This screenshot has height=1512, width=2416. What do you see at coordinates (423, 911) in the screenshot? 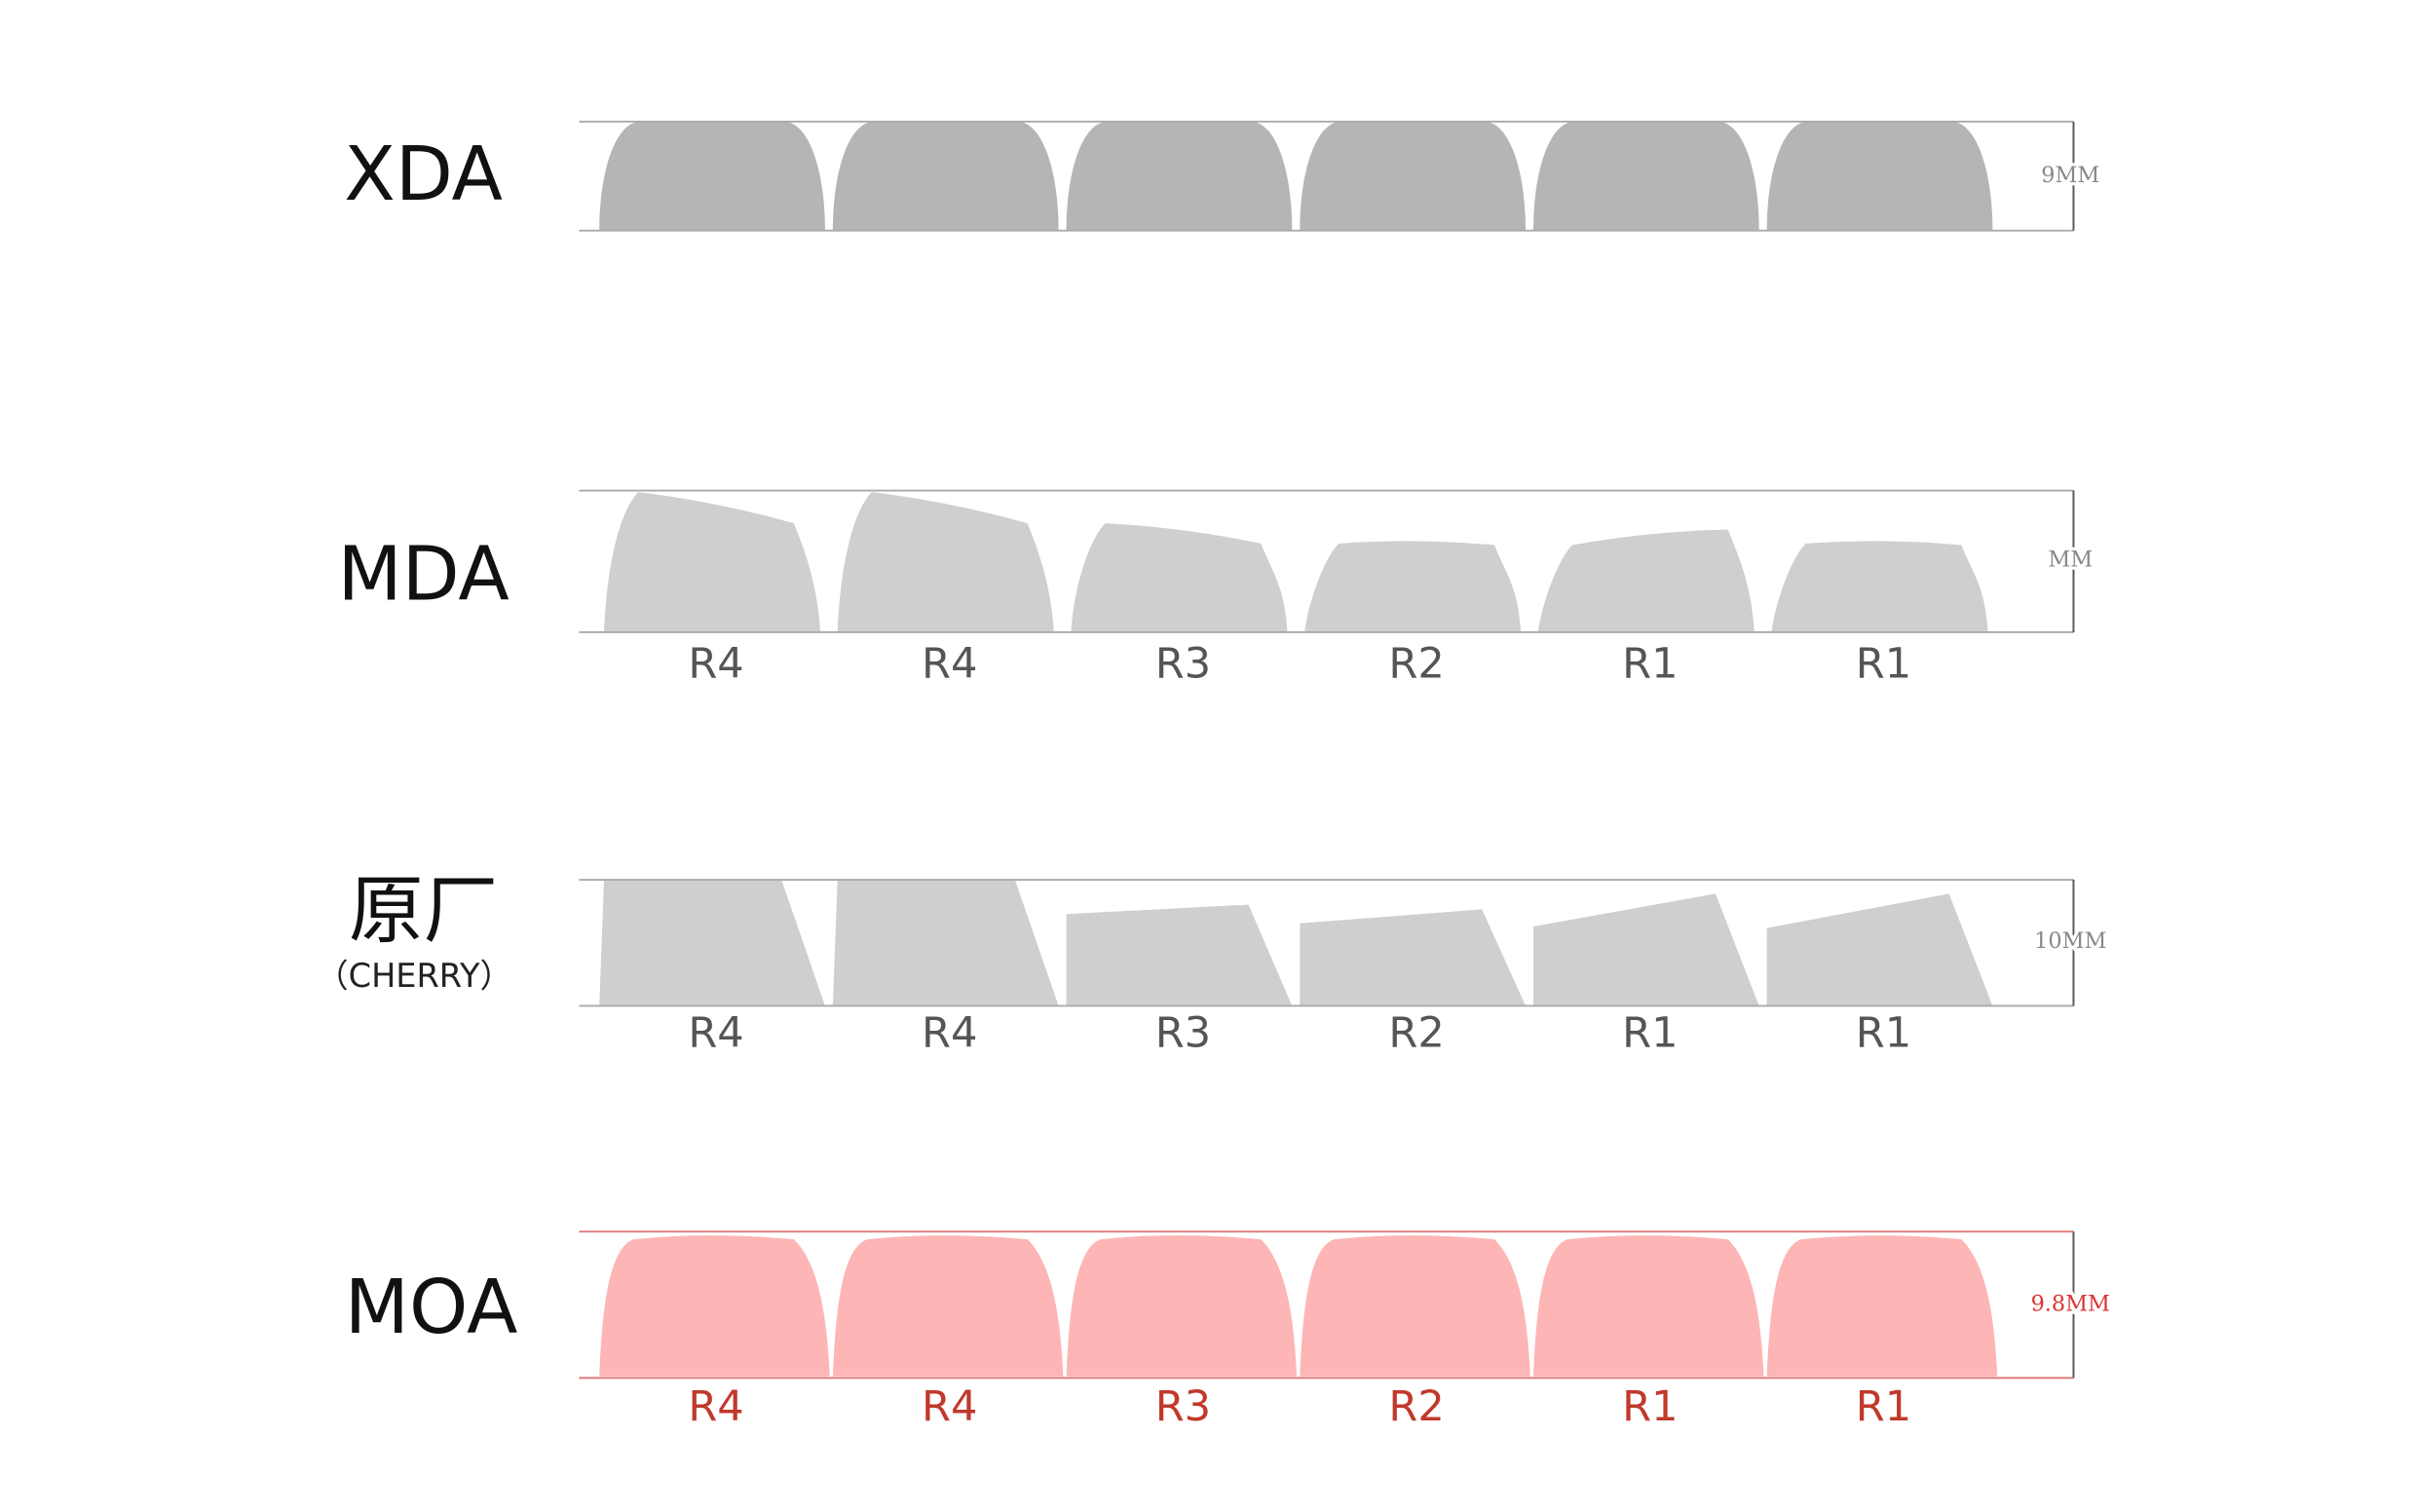
I see `profile-name: 原厂` at bounding box center [423, 911].